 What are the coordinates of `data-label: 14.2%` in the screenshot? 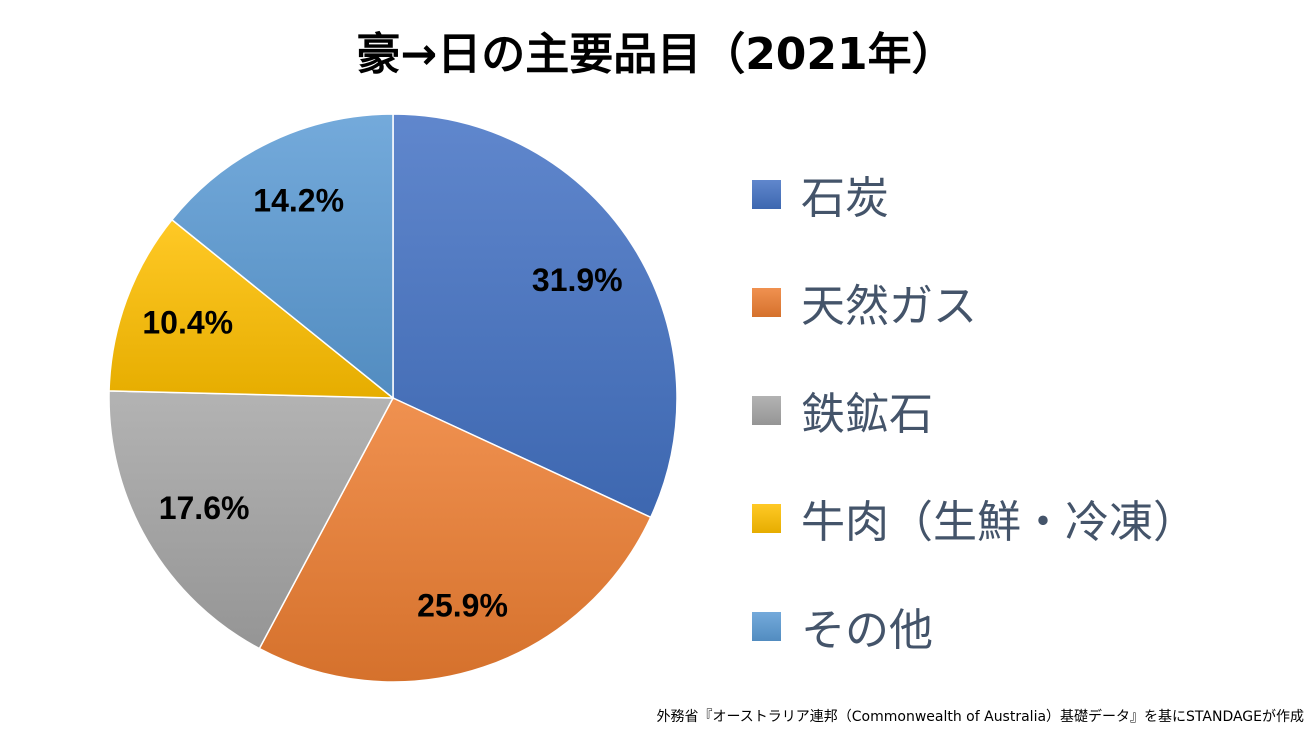 It's located at (298, 201).